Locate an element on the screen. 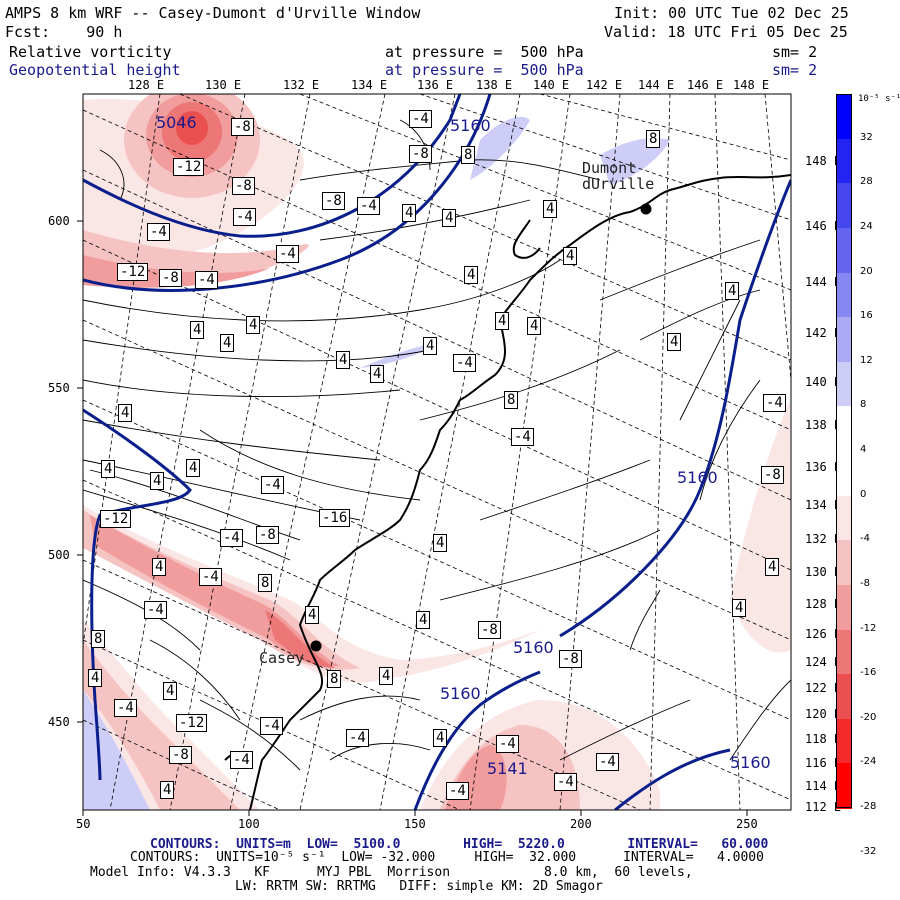 The image size is (900, 900). init-time: Init: 00 UTC Tue 02 Dec 25 is located at coordinates (731, 13).